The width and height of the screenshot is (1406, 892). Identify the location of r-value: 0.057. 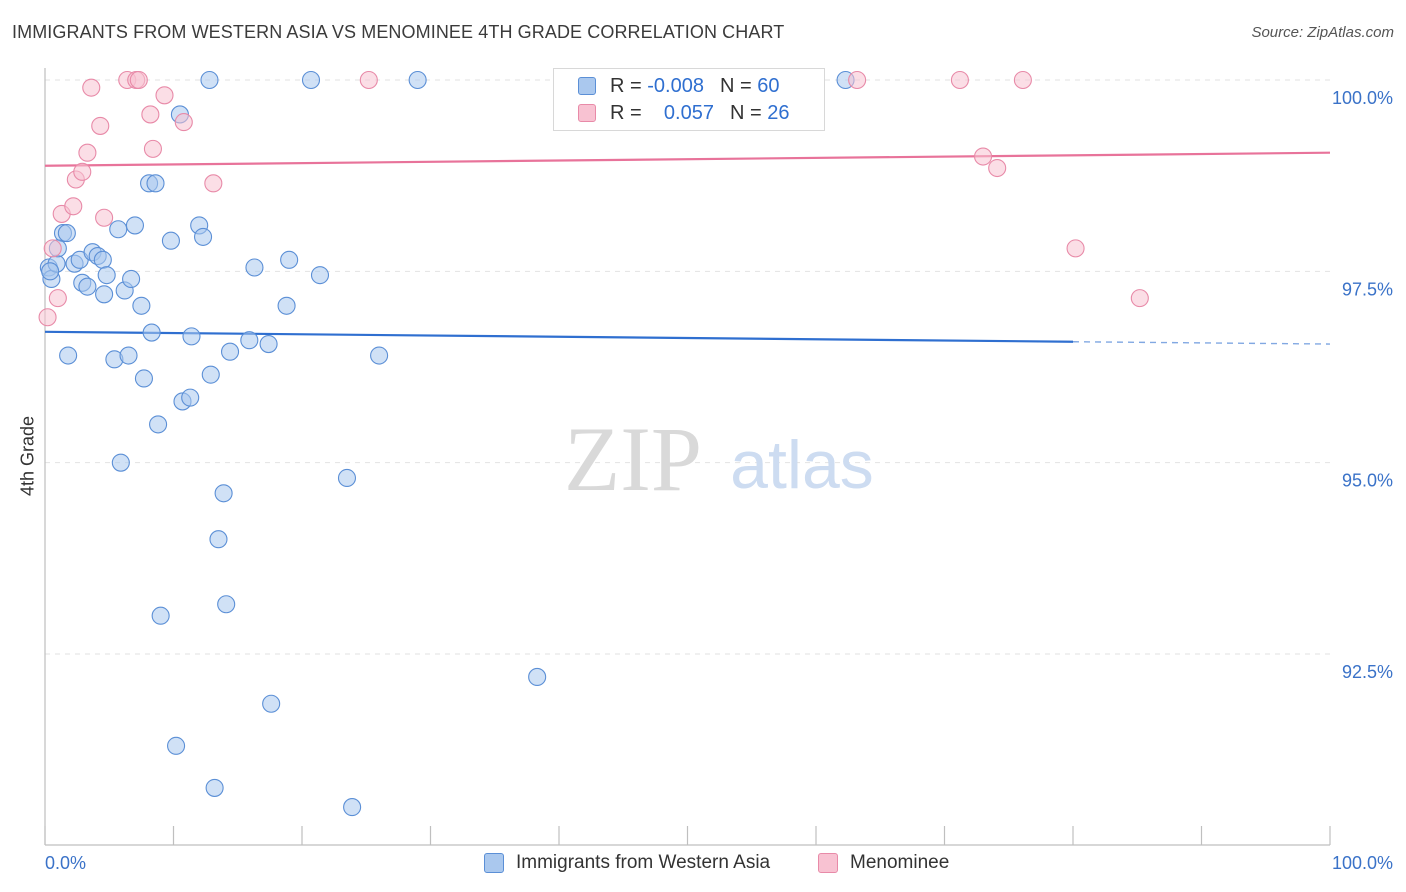
(688, 112).